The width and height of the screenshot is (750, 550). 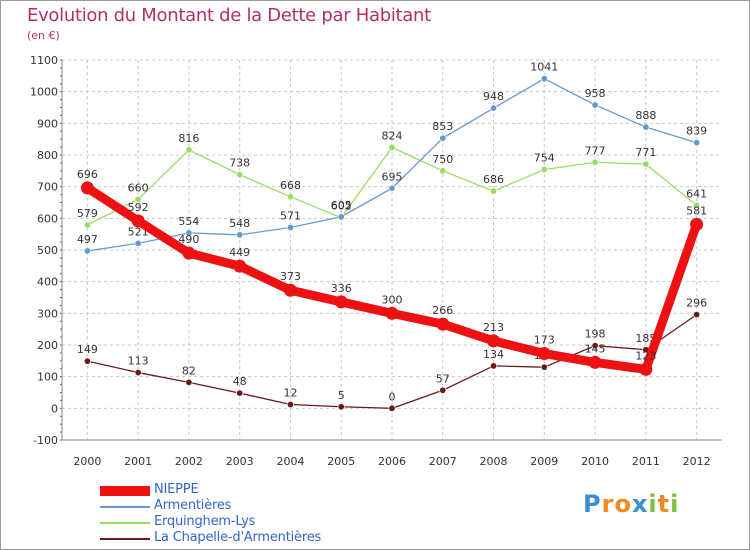 What do you see at coordinates (238, 537) in the screenshot?
I see `legend-label-lachapelle: La Chapelle-d'Armentières` at bounding box center [238, 537].